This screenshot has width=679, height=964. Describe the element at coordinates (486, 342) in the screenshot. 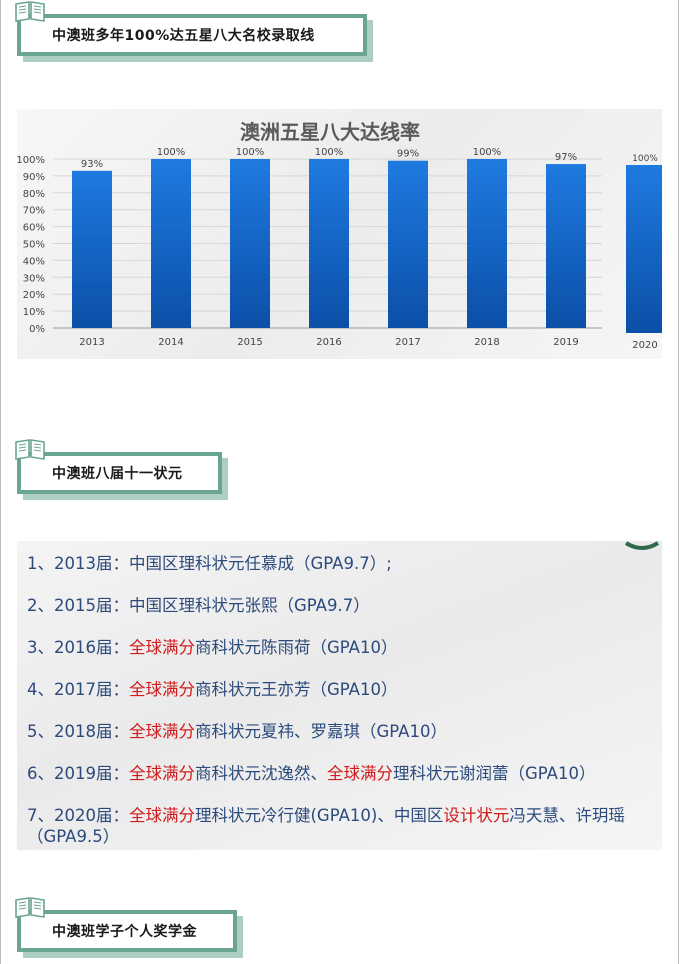

I see `x-tick-label: 2018` at that location.